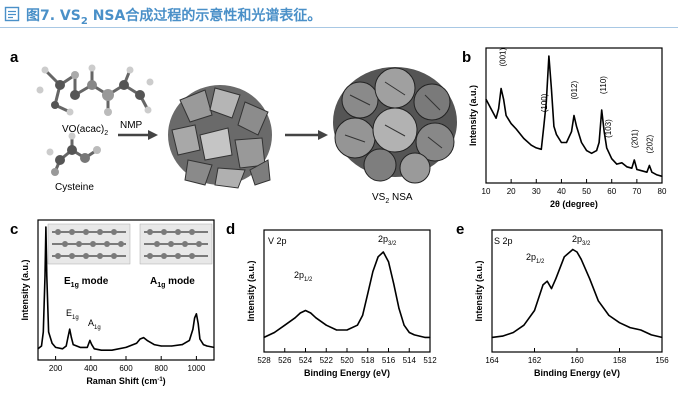 The image size is (678, 406). Describe the element at coordinates (486, 191) in the screenshot. I see `chart-b-xtick-label-0: 10` at that location.